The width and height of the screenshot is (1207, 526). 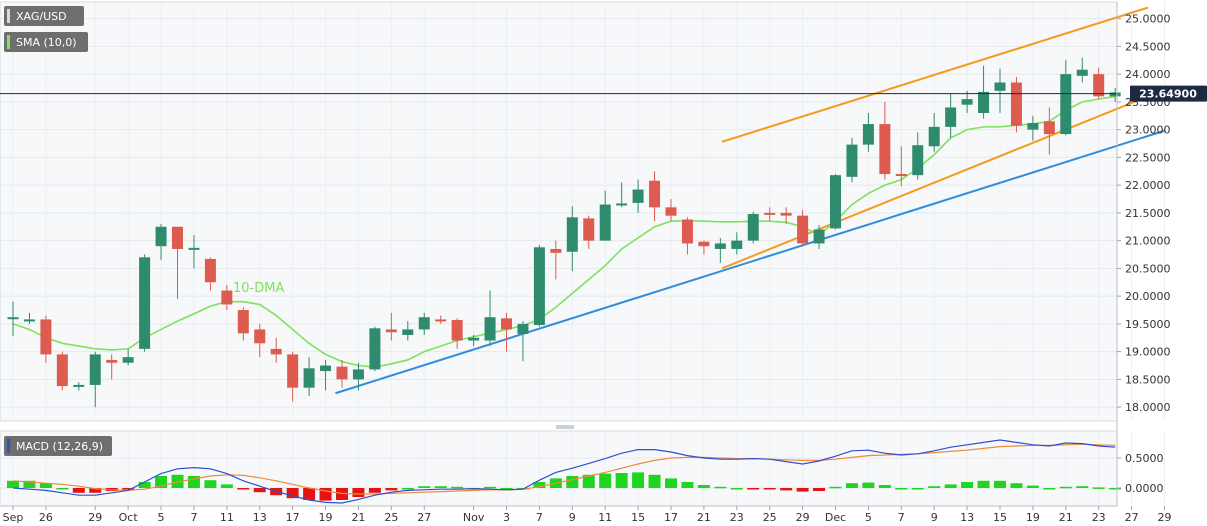 I want to click on macd-signal-line, so click(x=564, y=469).